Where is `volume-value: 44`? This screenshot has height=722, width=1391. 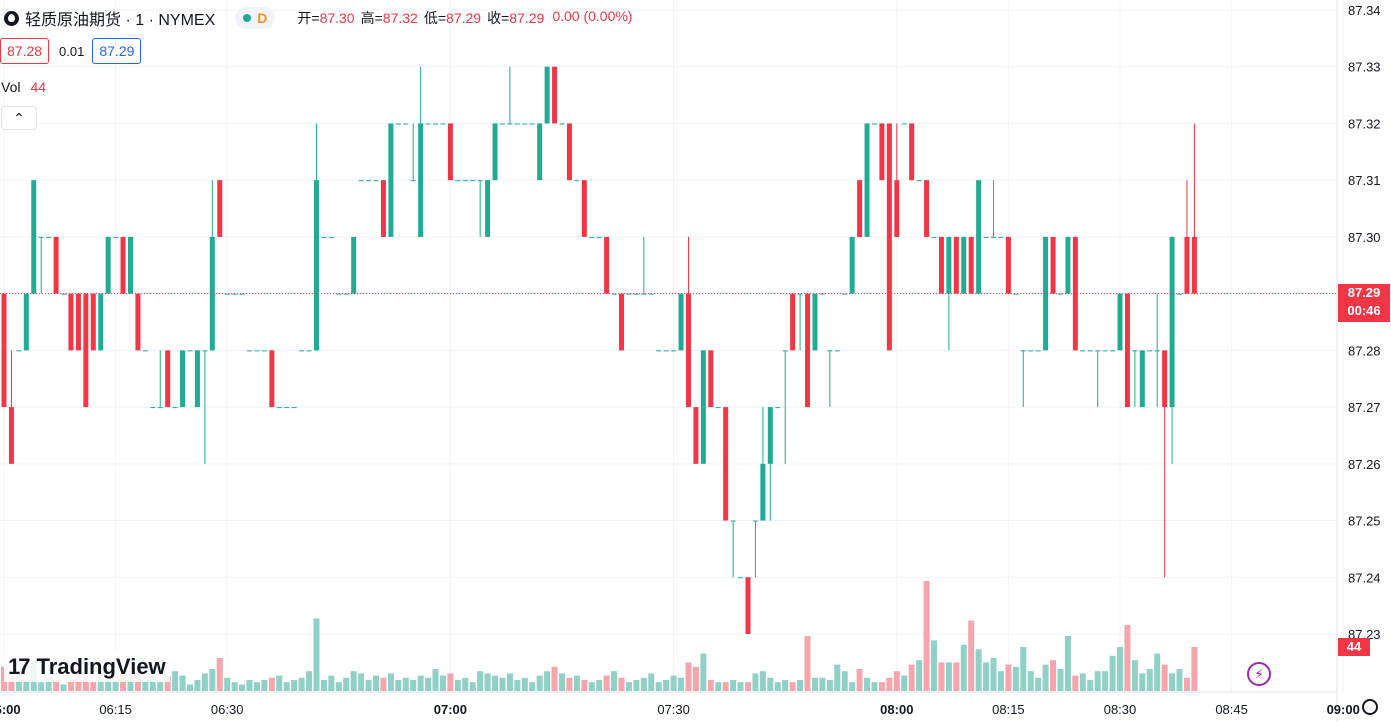 volume-value: 44 is located at coordinates (38, 87).